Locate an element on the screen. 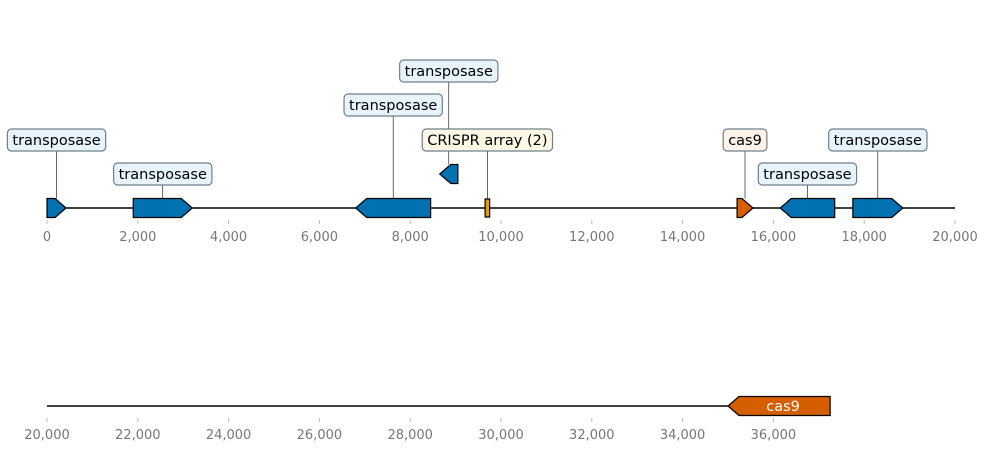  tick-label: 36,000 is located at coordinates (774, 435).